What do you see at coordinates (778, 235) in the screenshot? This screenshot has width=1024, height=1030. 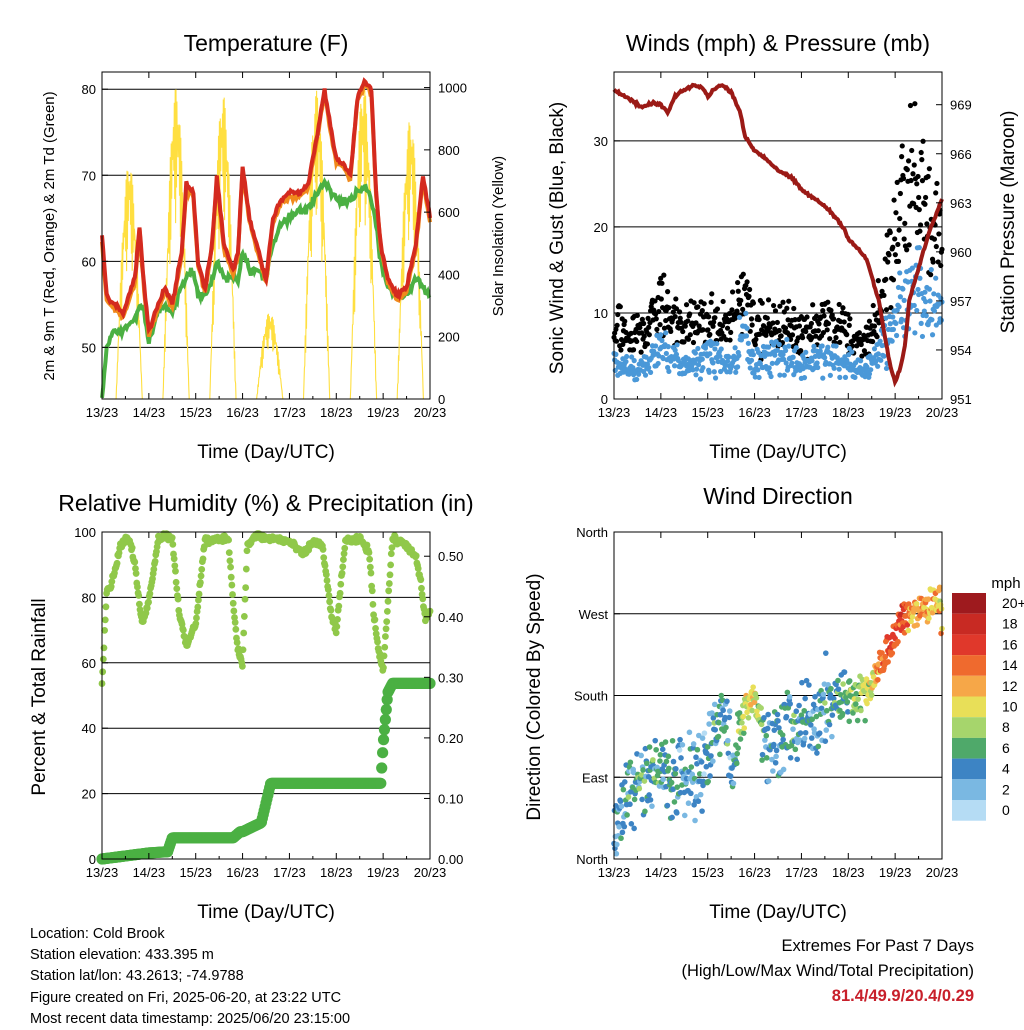 I see `pressure-line` at bounding box center [778, 235].